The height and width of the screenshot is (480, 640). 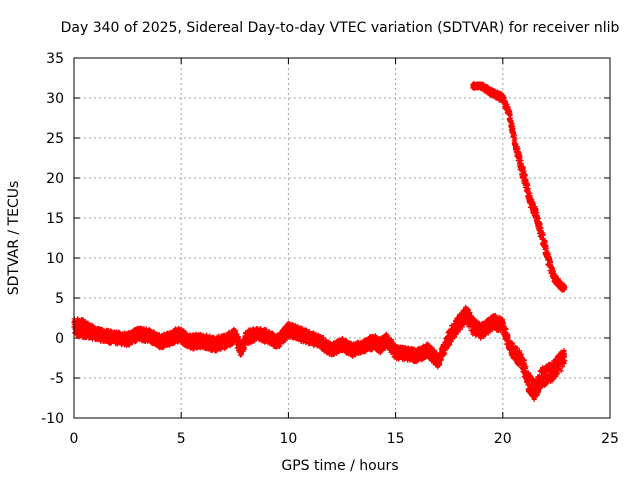 What do you see at coordinates (55, 139) in the screenshot?
I see `y-tick-label: 25` at bounding box center [55, 139].